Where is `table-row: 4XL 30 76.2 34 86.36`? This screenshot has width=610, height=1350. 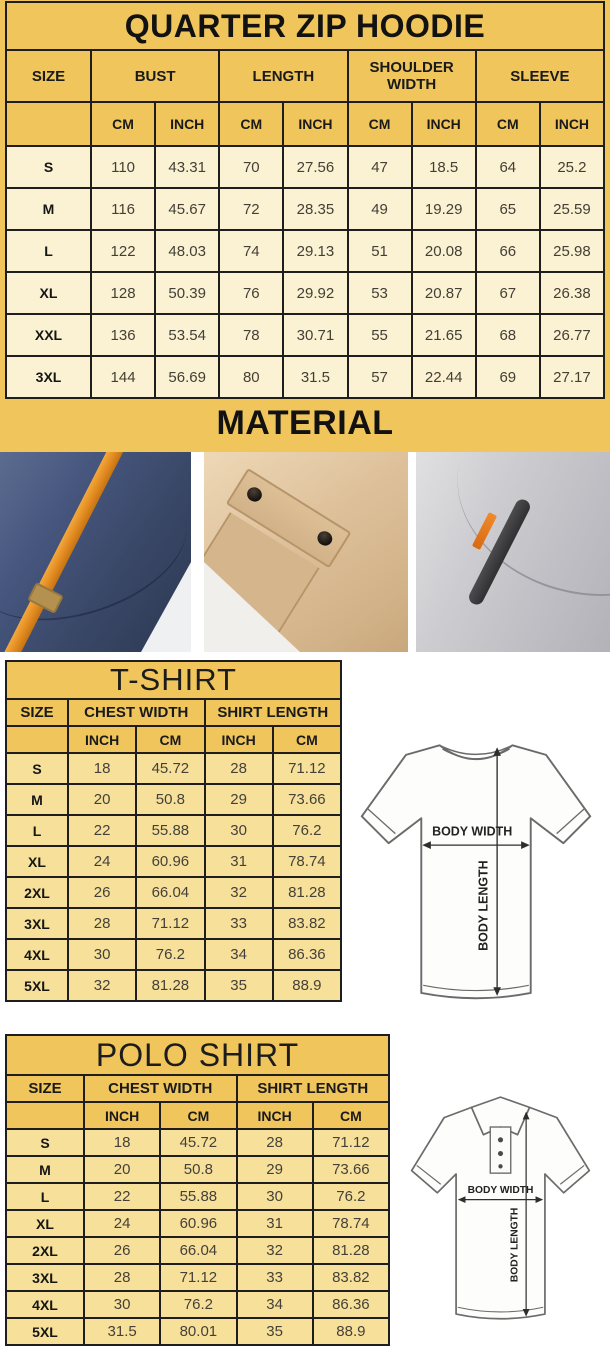
table-row: 4XL 30 76.2 34 86.36 is located at coordinates (174, 954).